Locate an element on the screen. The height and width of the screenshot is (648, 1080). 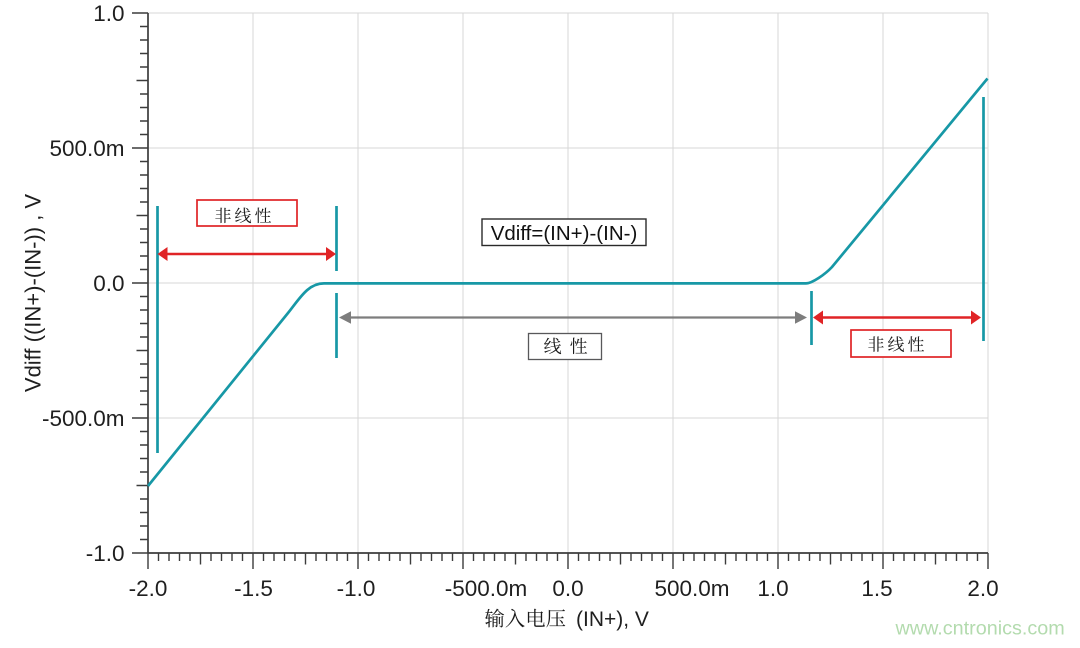
svg-text: www.cntronics.com is located at coordinates (980, 629).